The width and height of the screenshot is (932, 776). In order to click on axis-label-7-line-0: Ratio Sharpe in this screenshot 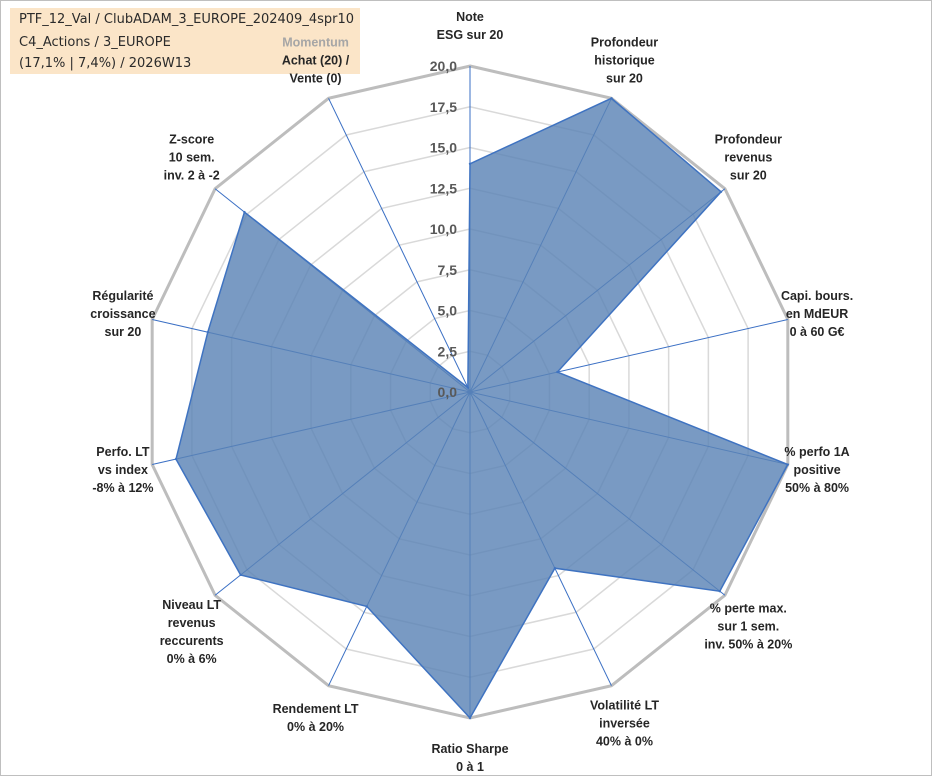, I will do `click(469, 749)`.